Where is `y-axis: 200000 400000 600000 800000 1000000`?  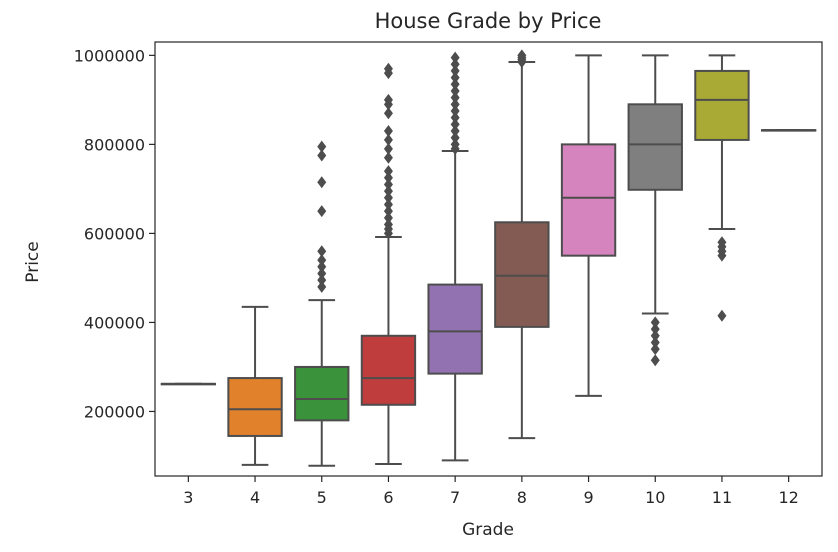
y-axis: 200000 400000 600000 800000 1000000 is located at coordinates (114, 233).